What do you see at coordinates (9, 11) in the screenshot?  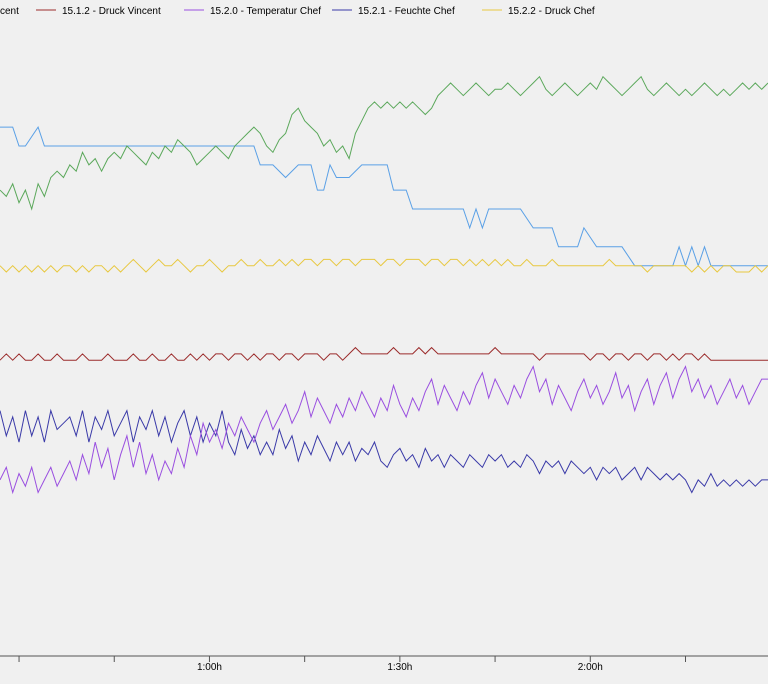 I see `legend-entry-0: cent` at bounding box center [9, 11].